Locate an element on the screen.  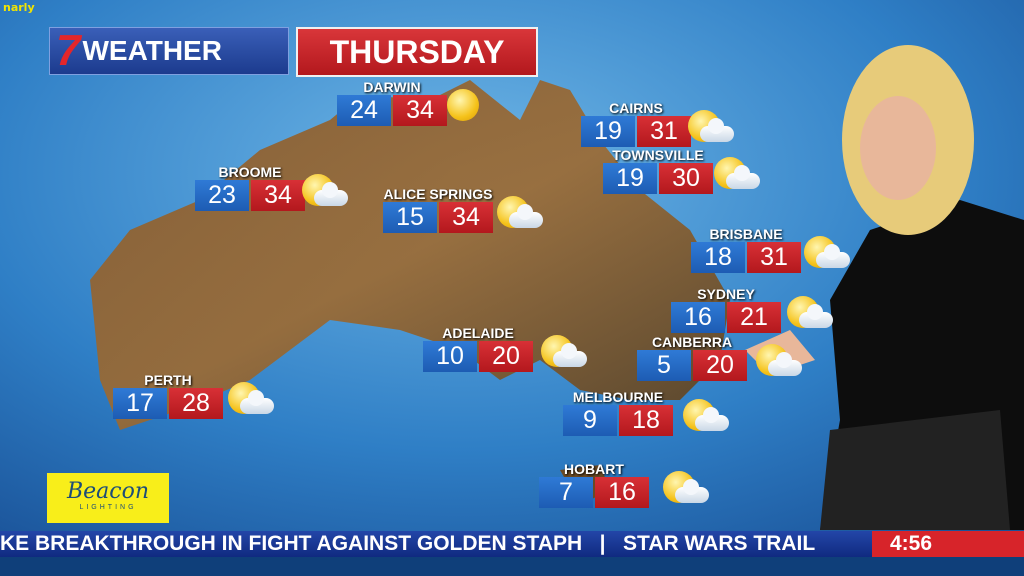
city-darwin: DARWIN 24 34 is located at coordinates (392, 102).